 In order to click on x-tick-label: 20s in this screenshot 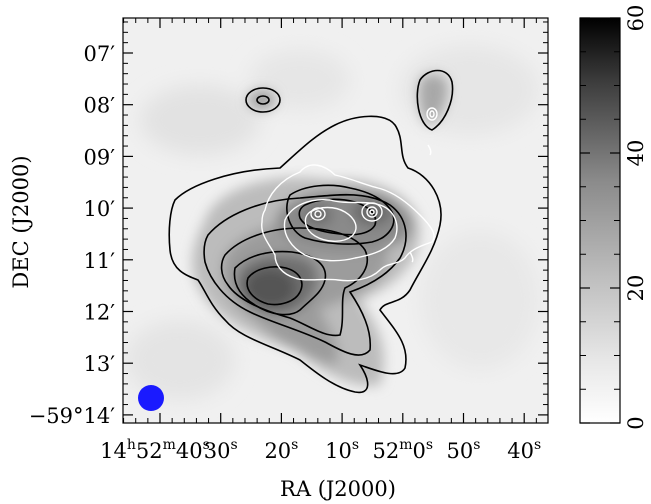, I will do `click(281, 450)`.